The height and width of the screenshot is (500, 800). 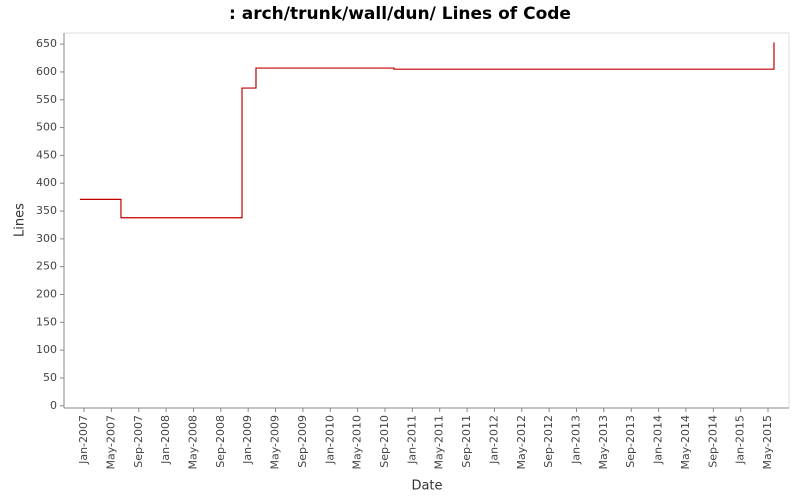 I want to click on x-tick-label: May-2009, so click(x=275, y=442).